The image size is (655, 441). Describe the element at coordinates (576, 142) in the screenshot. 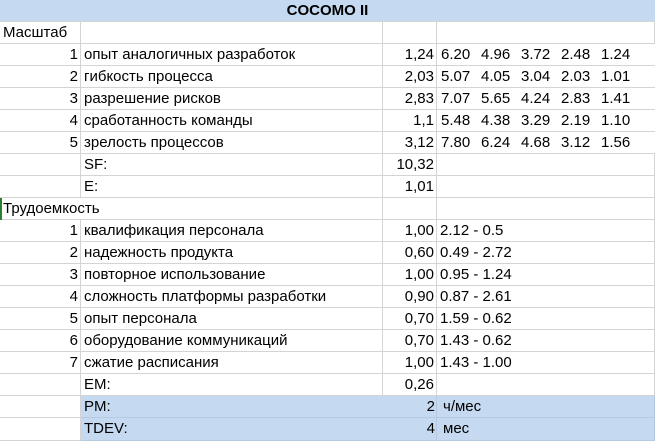

I see `option-value: 3.12` at that location.